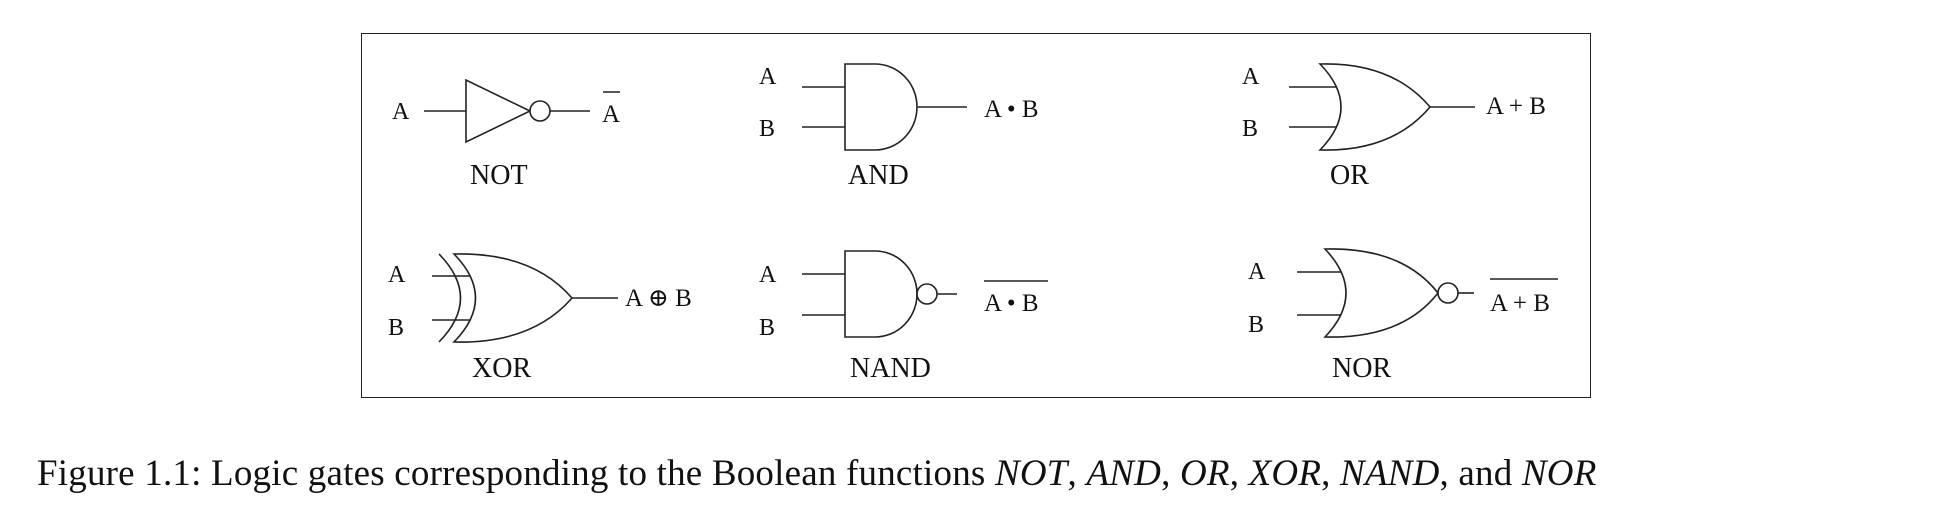 The height and width of the screenshot is (521, 1954). I want to click on nand-input-b-label: B, so click(767, 328).